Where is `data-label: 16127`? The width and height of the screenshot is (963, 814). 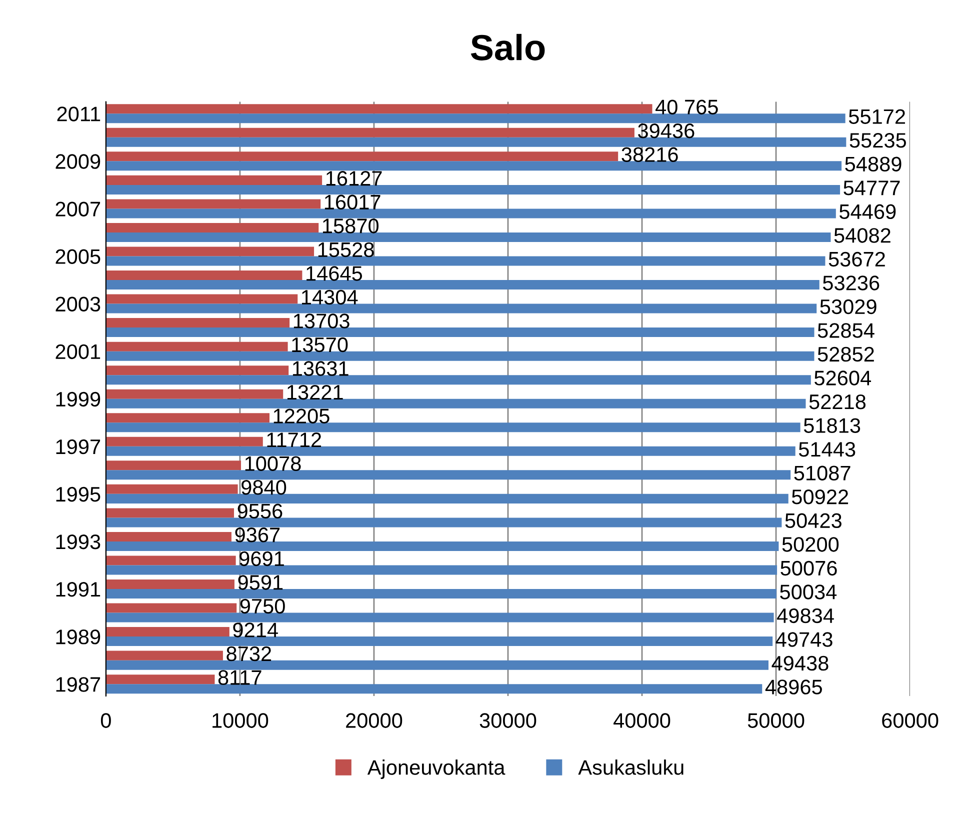
data-label: 16127 is located at coordinates (354, 178).